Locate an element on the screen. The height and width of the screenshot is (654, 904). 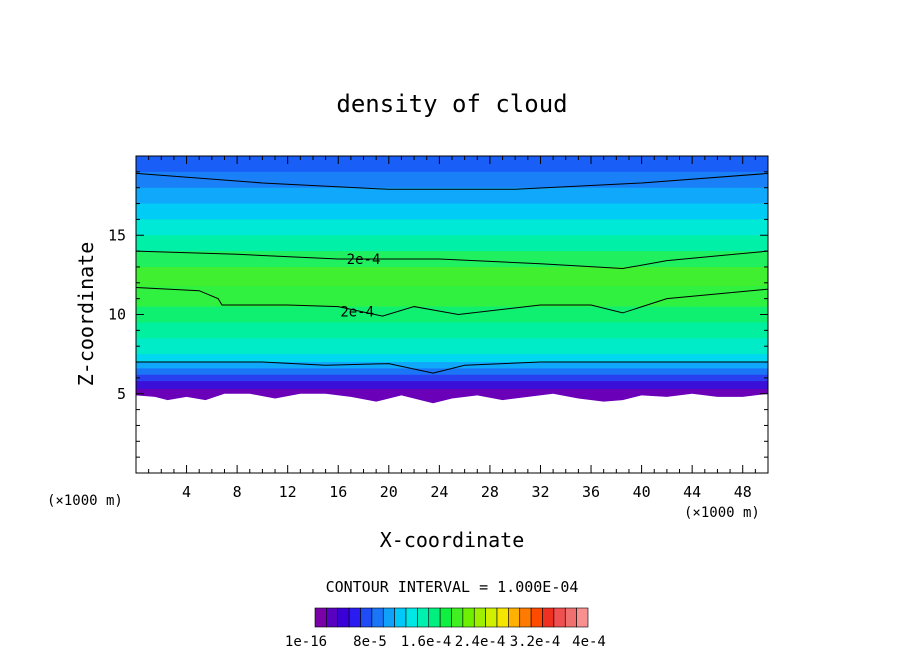
x-tick-label: 44 is located at coordinates (692, 492).